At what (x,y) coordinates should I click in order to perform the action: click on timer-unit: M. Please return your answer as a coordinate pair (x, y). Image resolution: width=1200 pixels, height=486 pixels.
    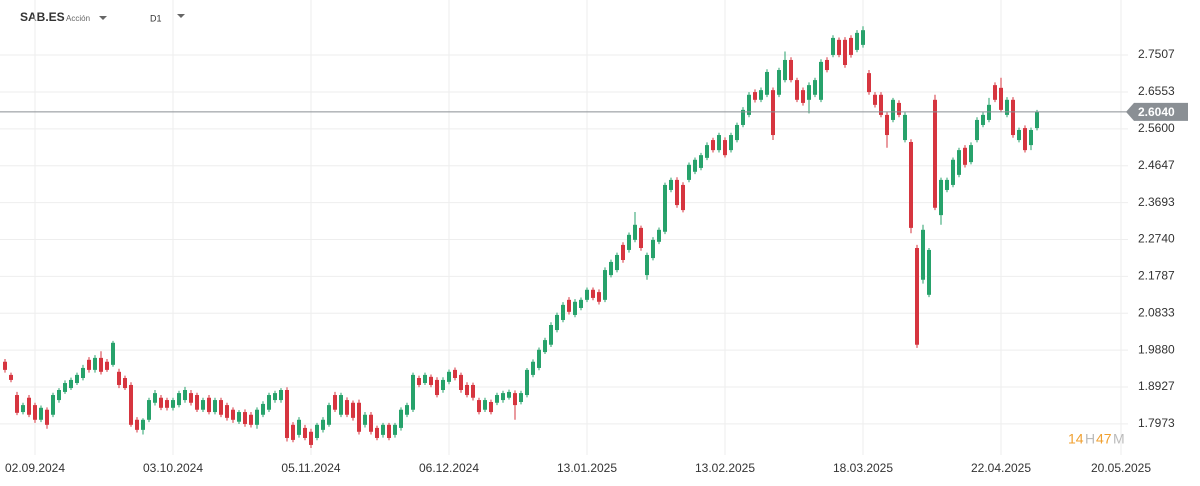
    Looking at the image, I should click on (1119, 439).